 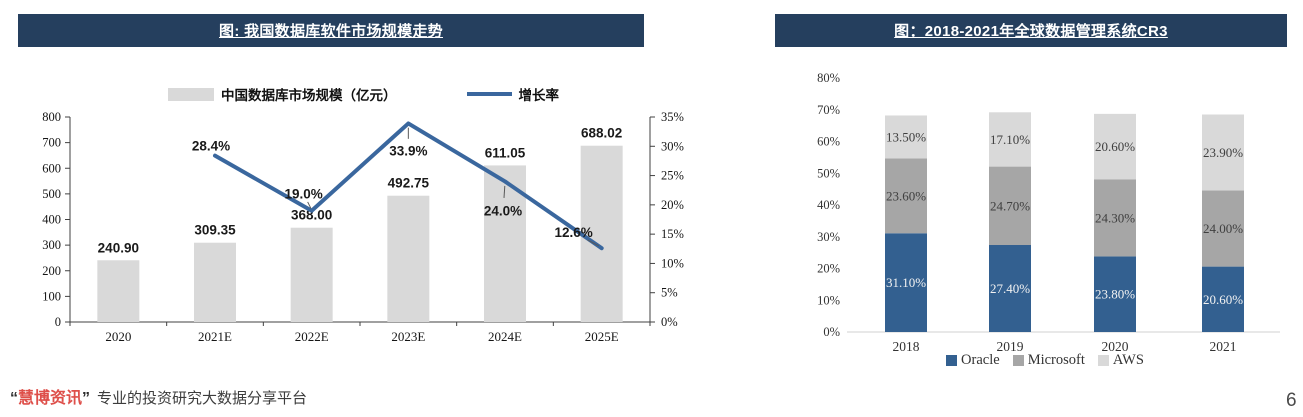 What do you see at coordinates (1010, 288) in the screenshot?
I see `svg-text: 27.40%` at bounding box center [1010, 288].